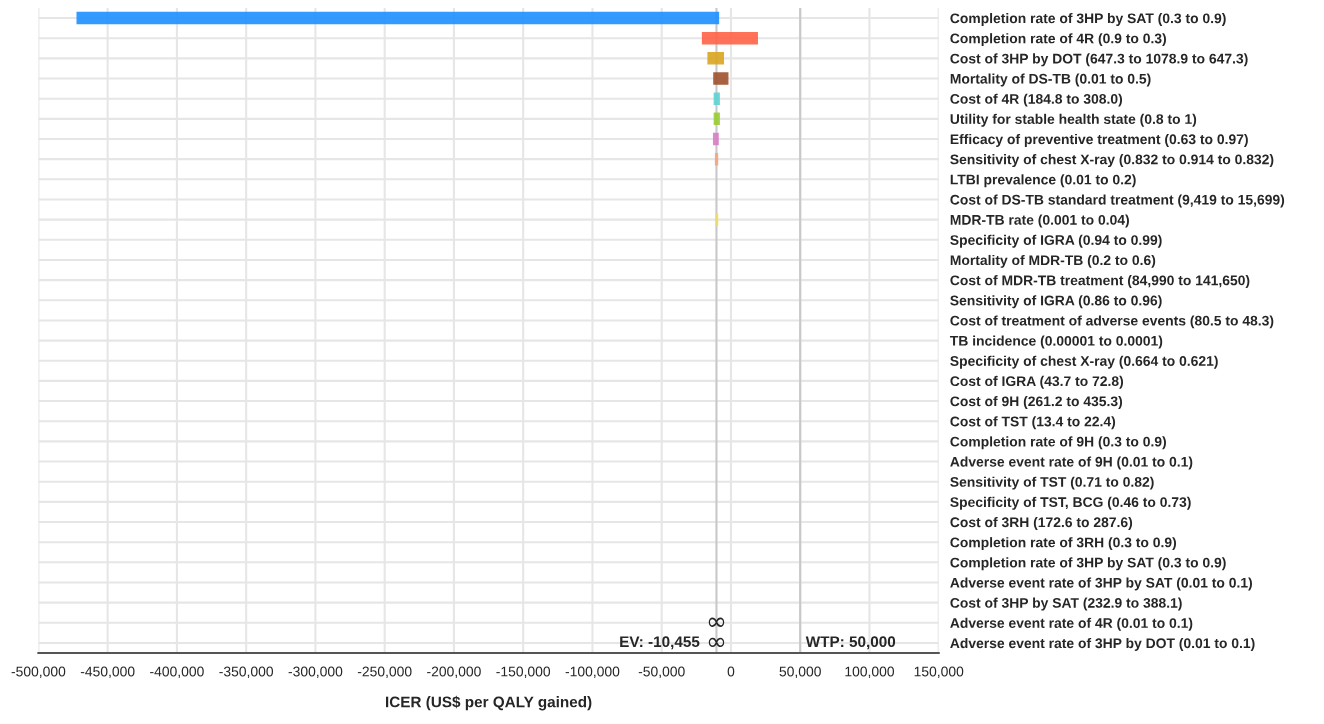  What do you see at coordinates (1056, 342) in the screenshot?
I see `y-tick-label: TB incidence (0.00001 to 0.0001)` at bounding box center [1056, 342].